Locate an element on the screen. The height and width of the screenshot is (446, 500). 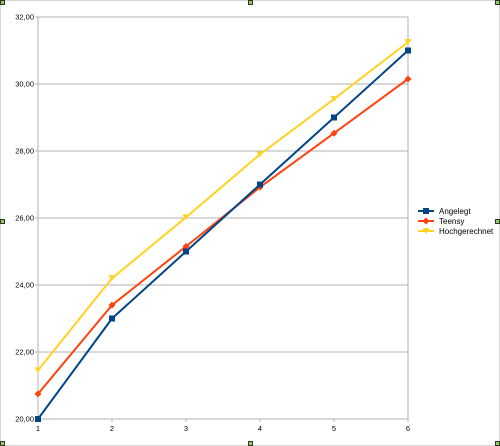
resize-handle-top-right is located at coordinates (497, 2).